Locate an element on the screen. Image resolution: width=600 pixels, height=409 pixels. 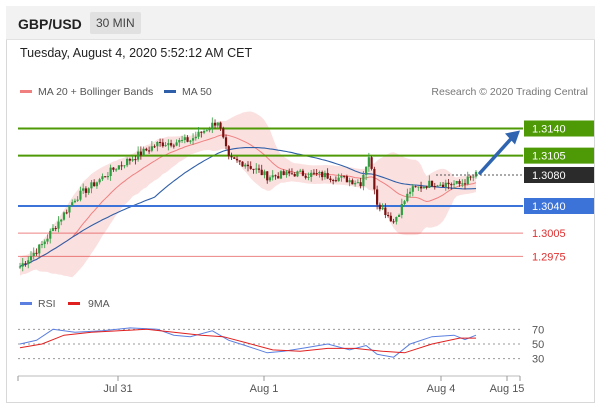
ma9-legend-label: 9MA is located at coordinates (99, 304).